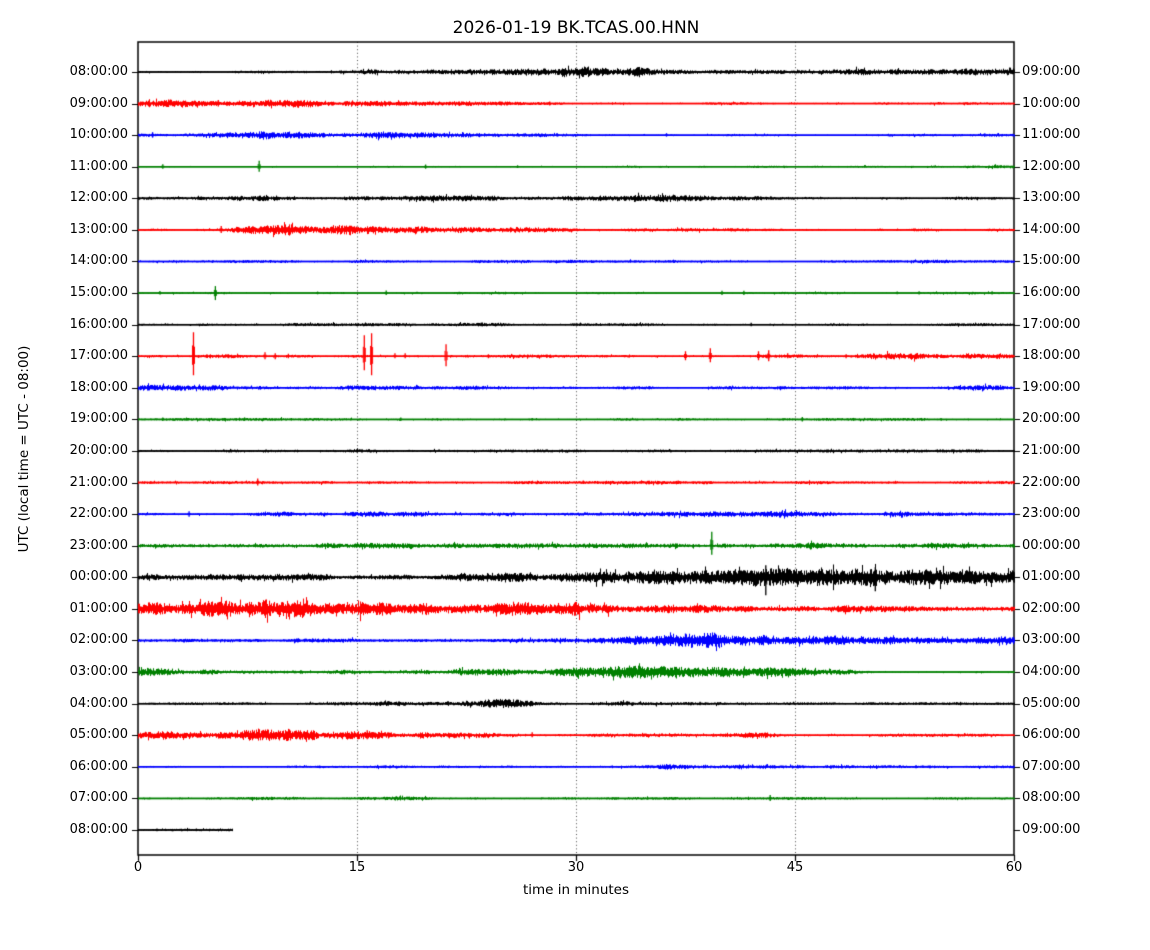  Describe the element at coordinates (98, 703) in the screenshot. I see `y-tick-label-left: 04:00:00` at that location.